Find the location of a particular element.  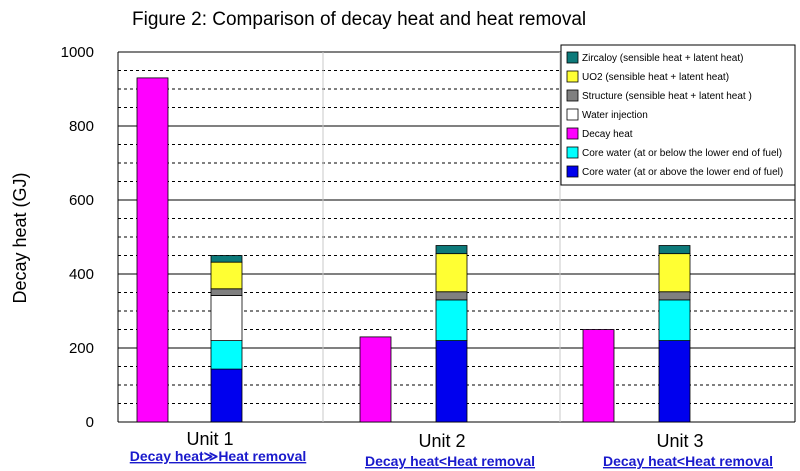

y-tick-label: 600 is located at coordinates (81, 200).